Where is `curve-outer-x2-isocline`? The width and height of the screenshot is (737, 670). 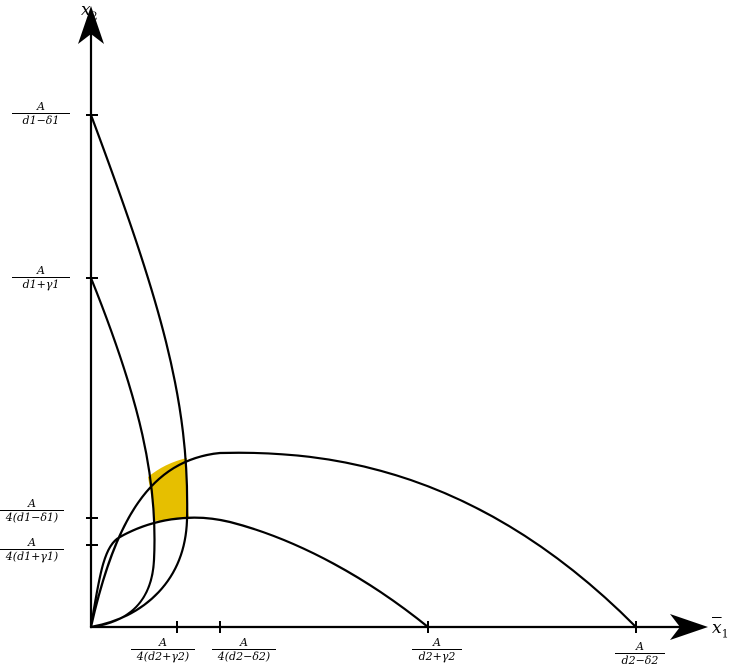 curve-outer-x2-isocline is located at coordinates (139, 371).